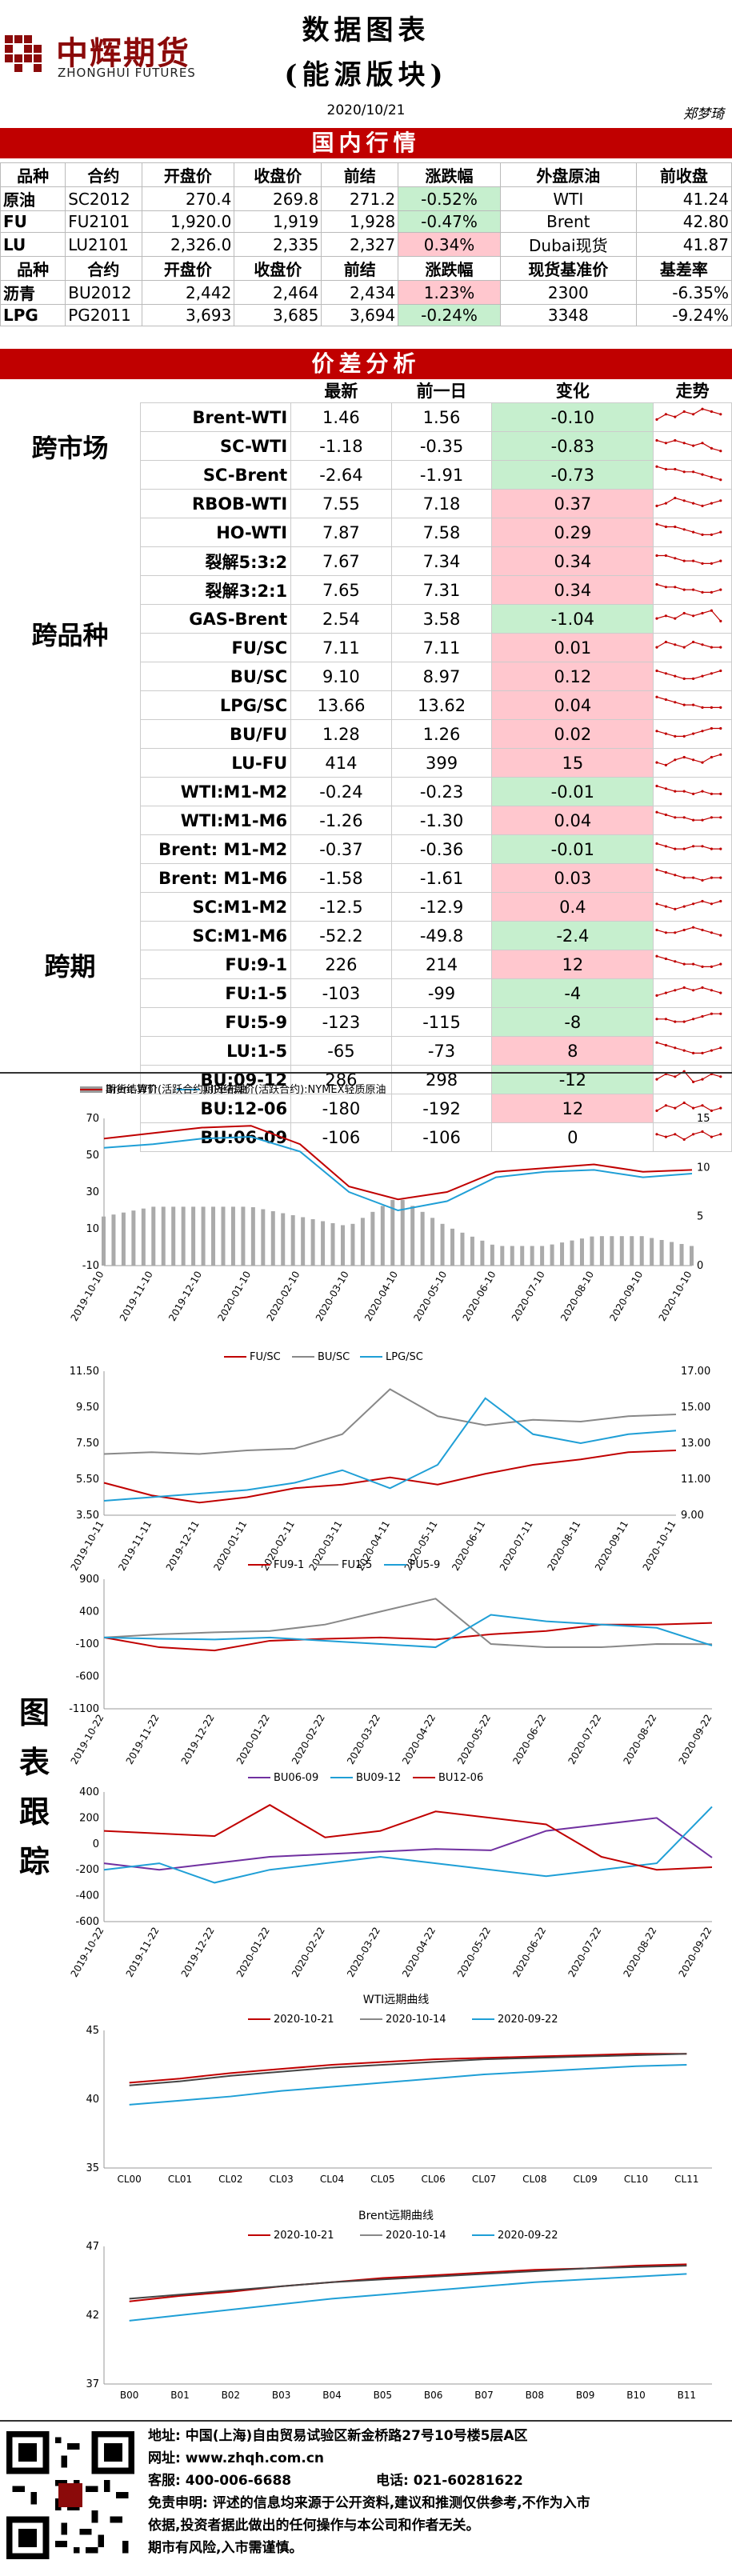 The width and height of the screenshot is (732, 2576). I want to click on legend-label: 期货结算价(活跃合约):NYMEX轻质原油, so click(294, 1089).